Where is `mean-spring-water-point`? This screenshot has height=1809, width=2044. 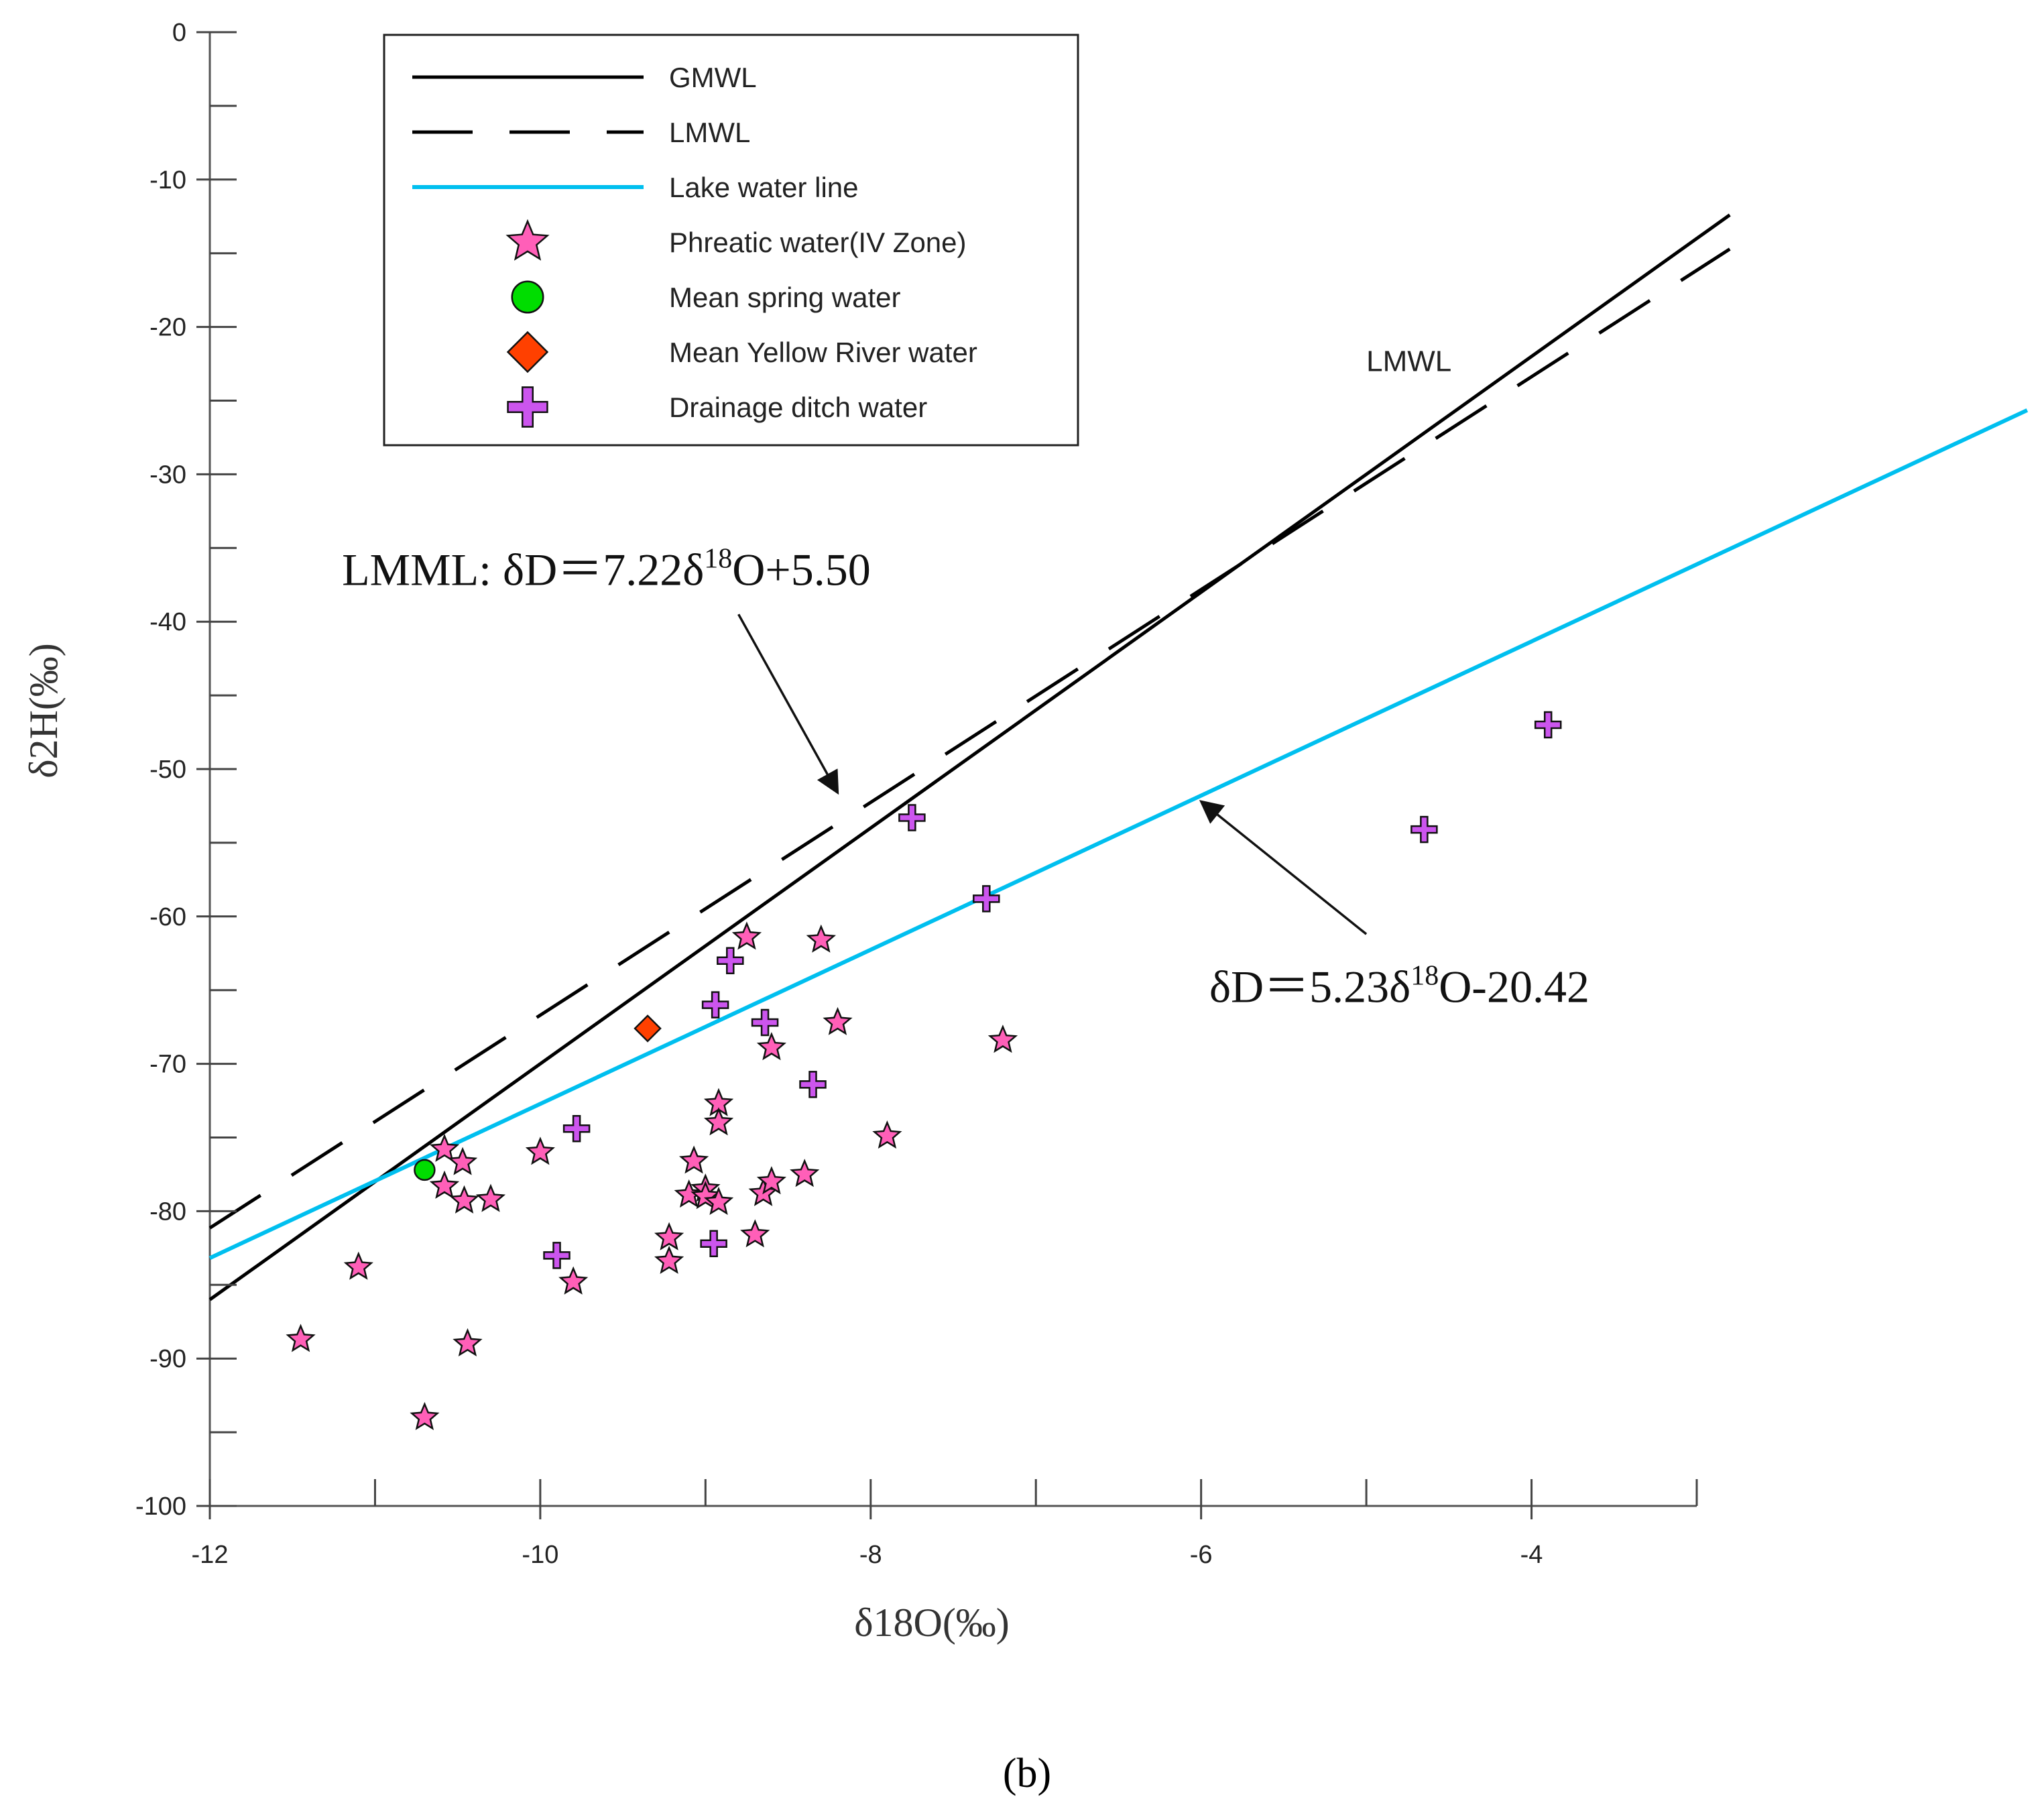
mean-spring-water-point is located at coordinates (425, 1170).